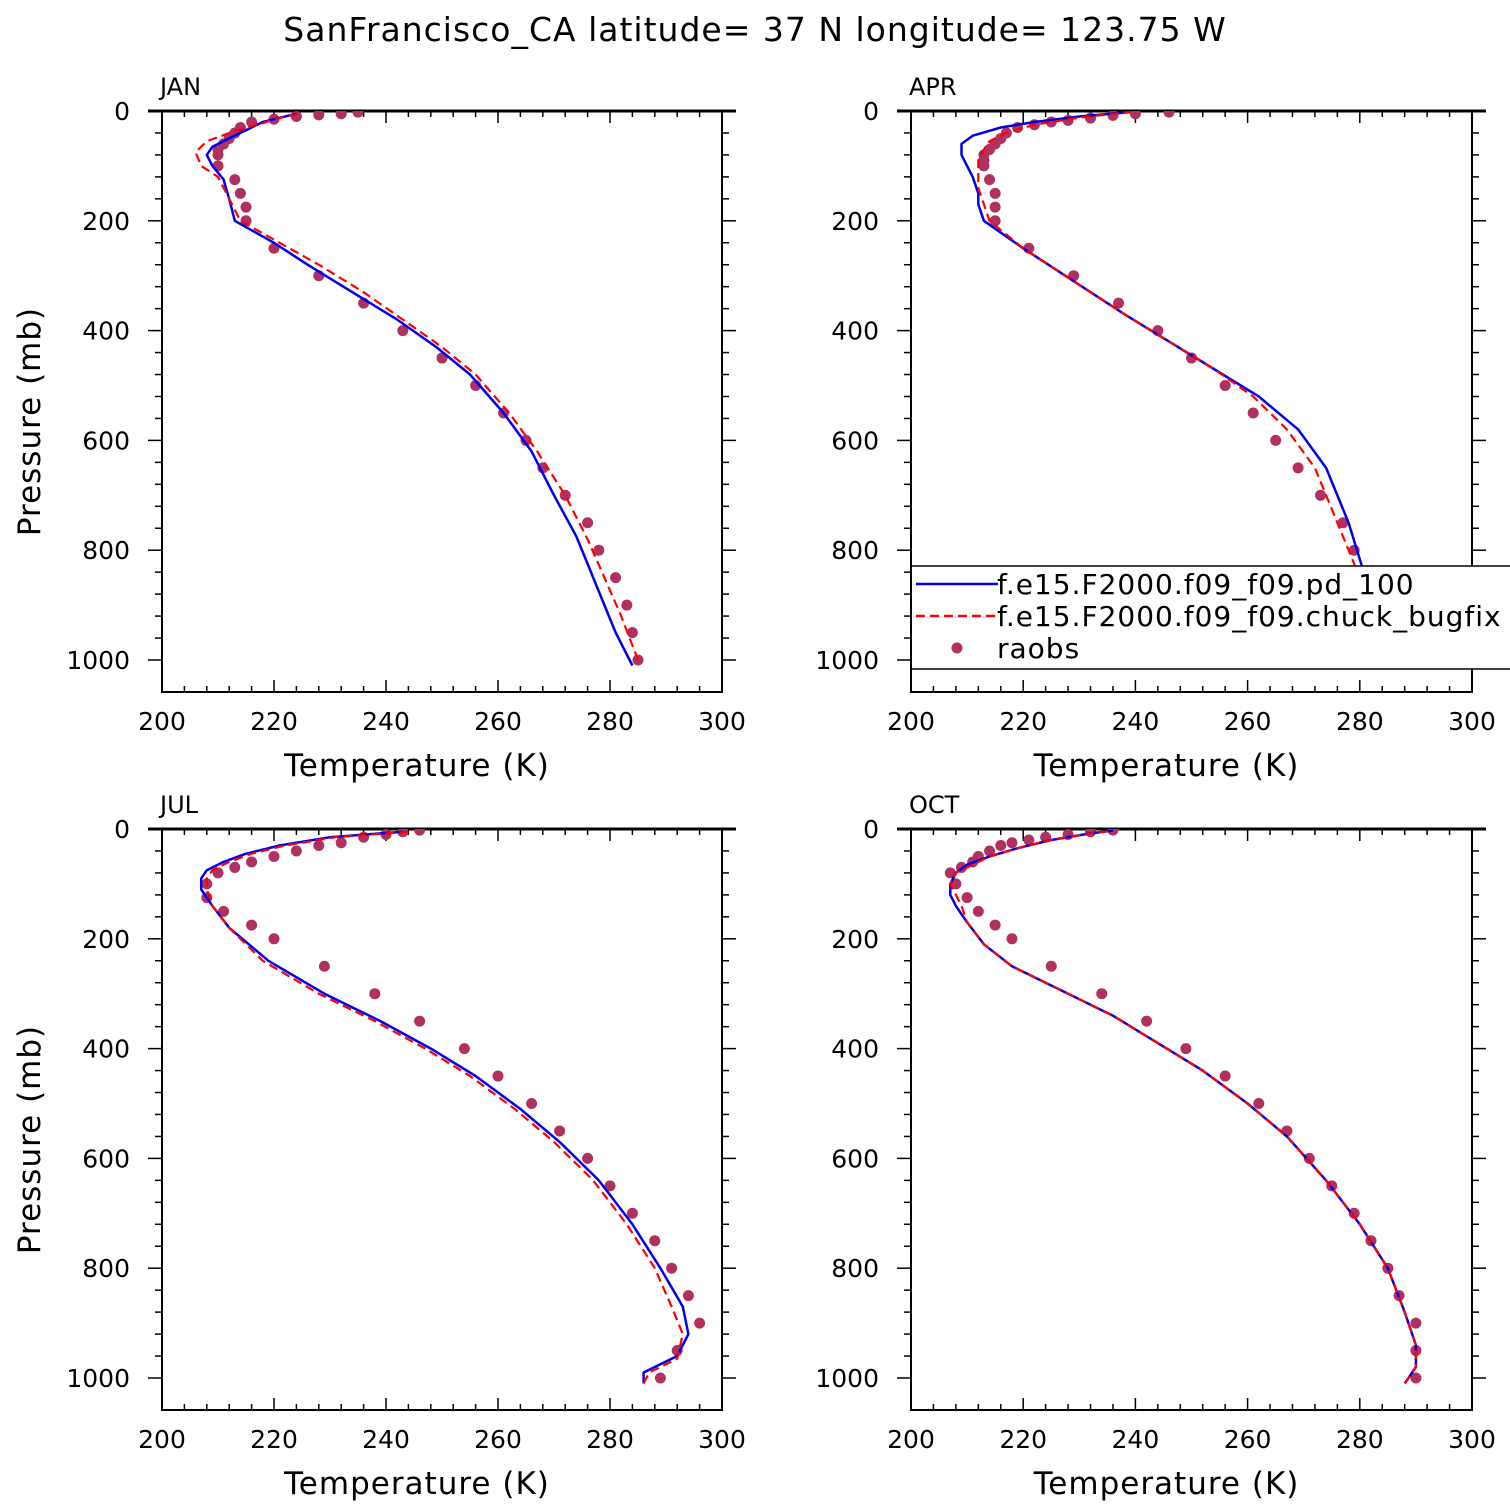  I want to click on legend-bg, so click(1211, 617).